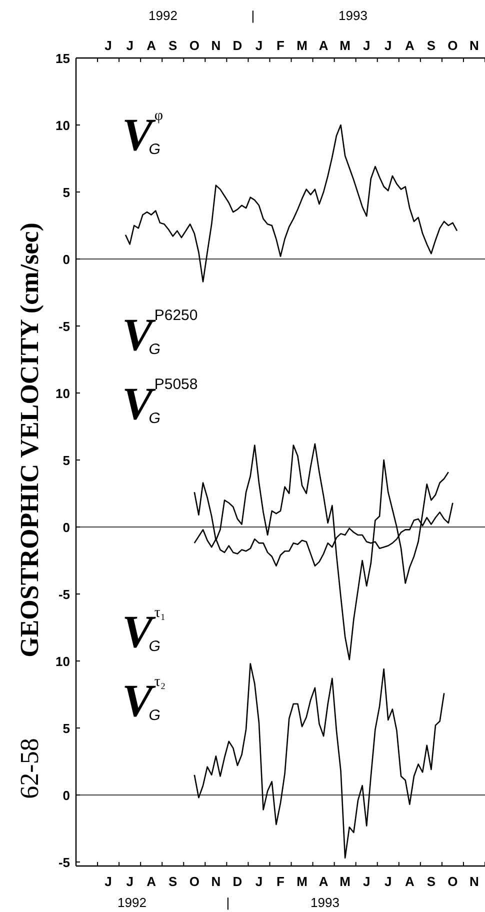  Describe the element at coordinates (143, 134) in the screenshot. I see `annotation: V$_{G}$φ` at that location.